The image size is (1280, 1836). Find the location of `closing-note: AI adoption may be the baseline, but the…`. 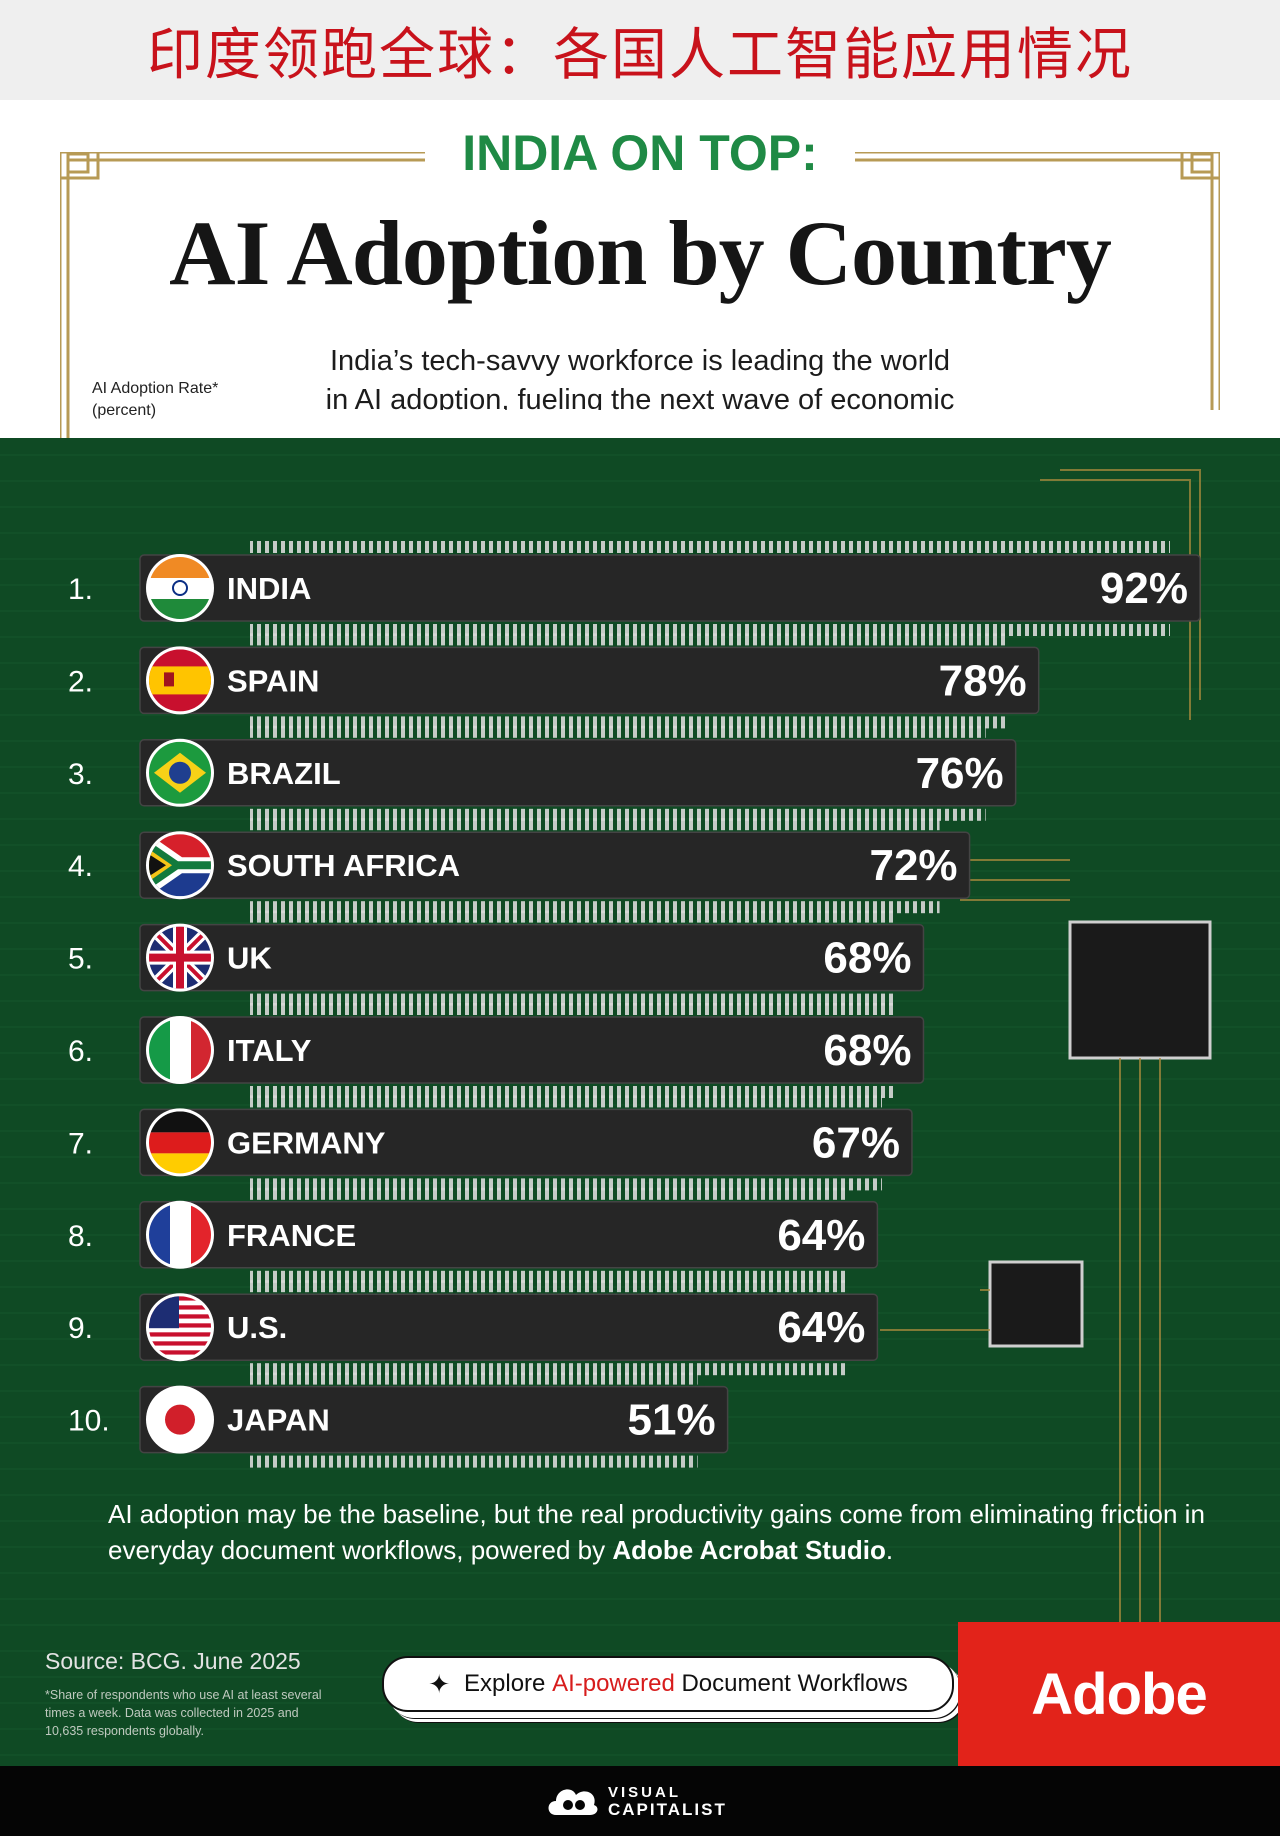

closing-note: AI adoption may be the baseline, but the… is located at coordinates (668, 1532).